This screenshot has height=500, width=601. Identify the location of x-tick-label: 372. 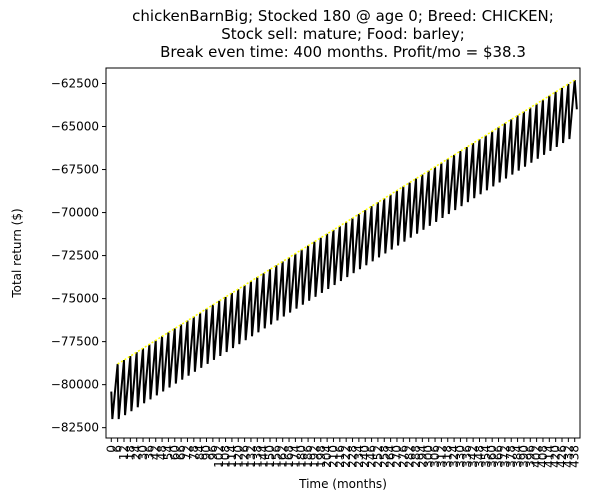
(505, 456).